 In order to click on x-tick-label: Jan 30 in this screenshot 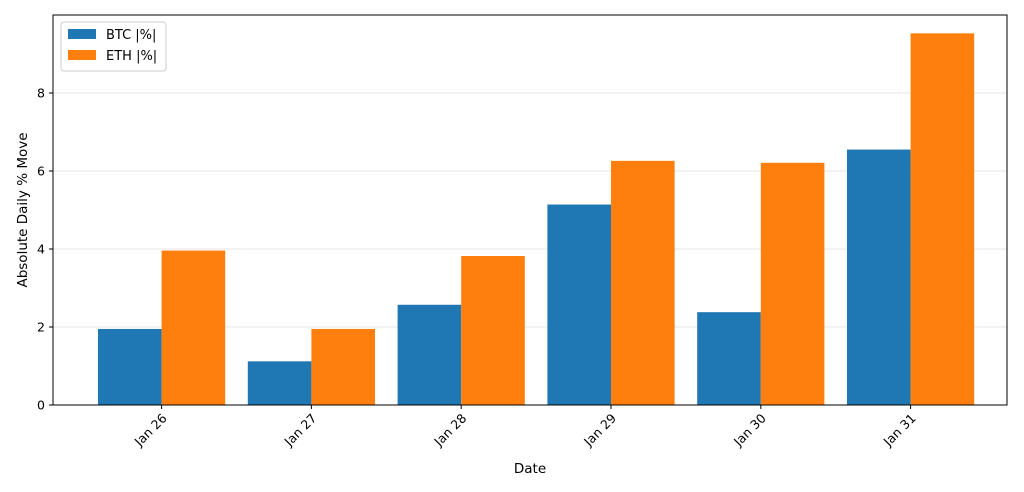, I will do `click(749, 429)`.